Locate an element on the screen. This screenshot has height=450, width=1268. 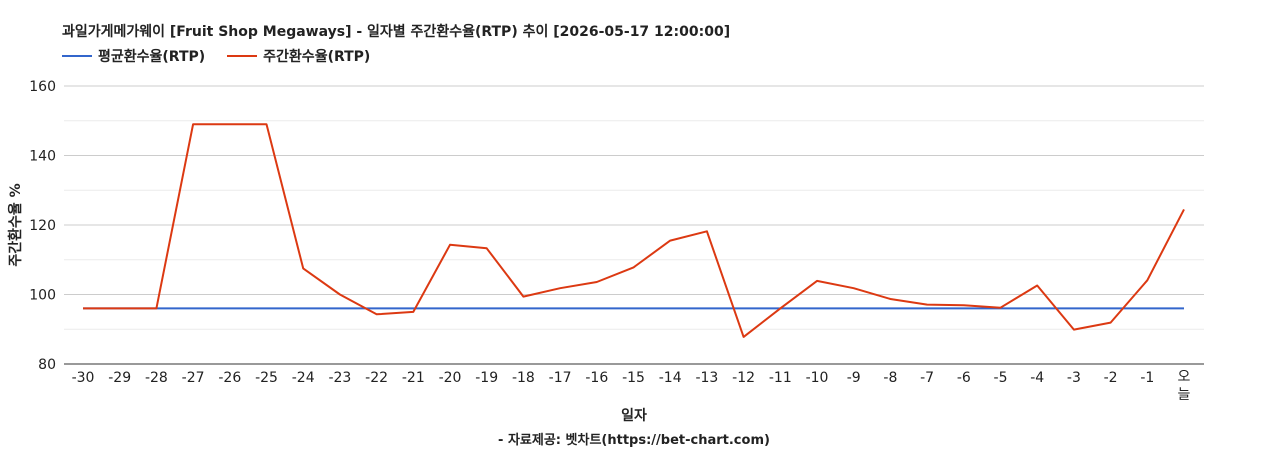
x-tick-label: -8 is located at coordinates (890, 378).